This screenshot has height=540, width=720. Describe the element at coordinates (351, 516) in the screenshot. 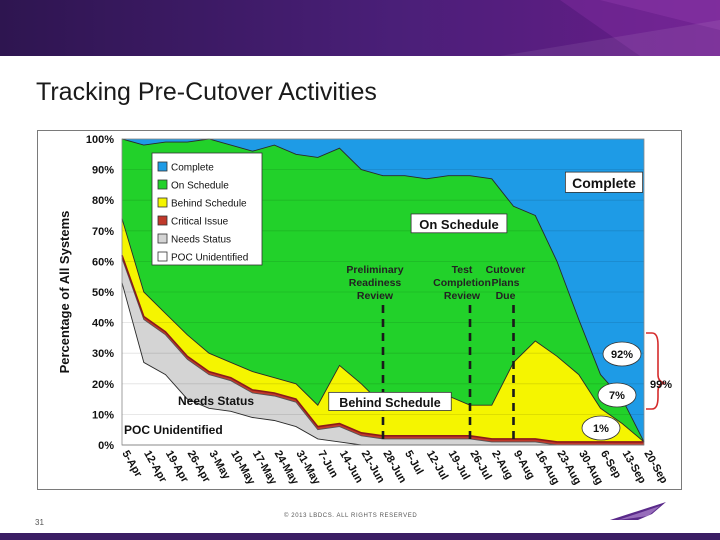

I see `copyright-text: © 2013 LBDCS. ALL RIGHTS RESERVED` at that location.